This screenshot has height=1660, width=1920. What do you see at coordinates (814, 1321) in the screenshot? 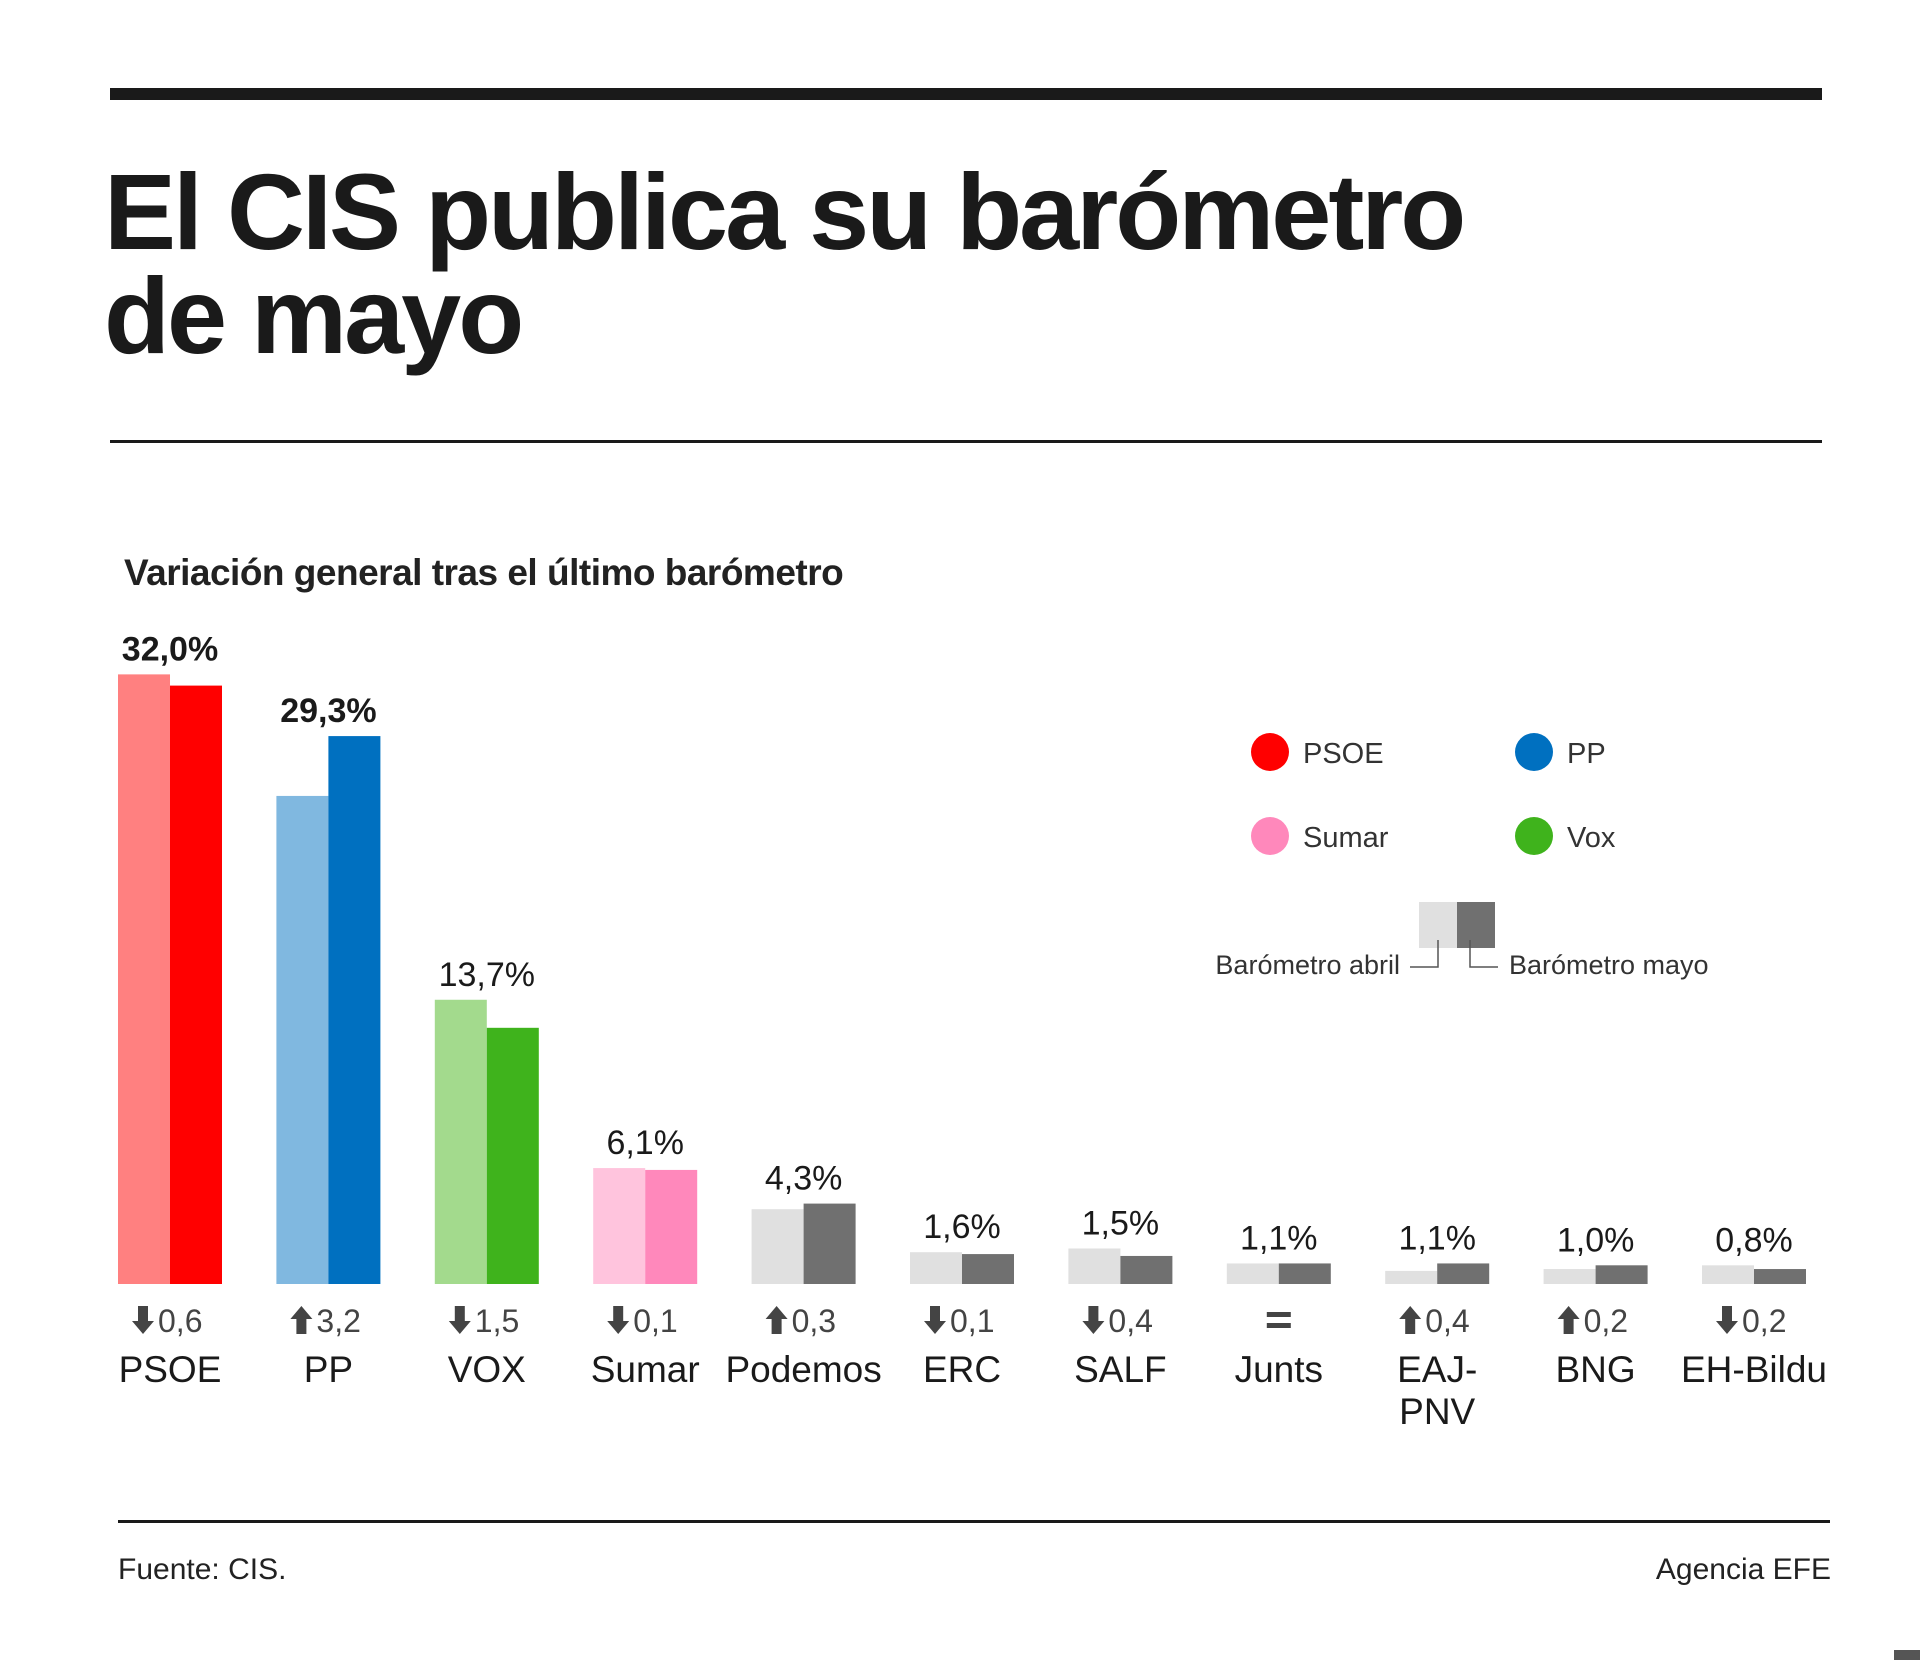
I see `change-label: 0,3` at bounding box center [814, 1321].